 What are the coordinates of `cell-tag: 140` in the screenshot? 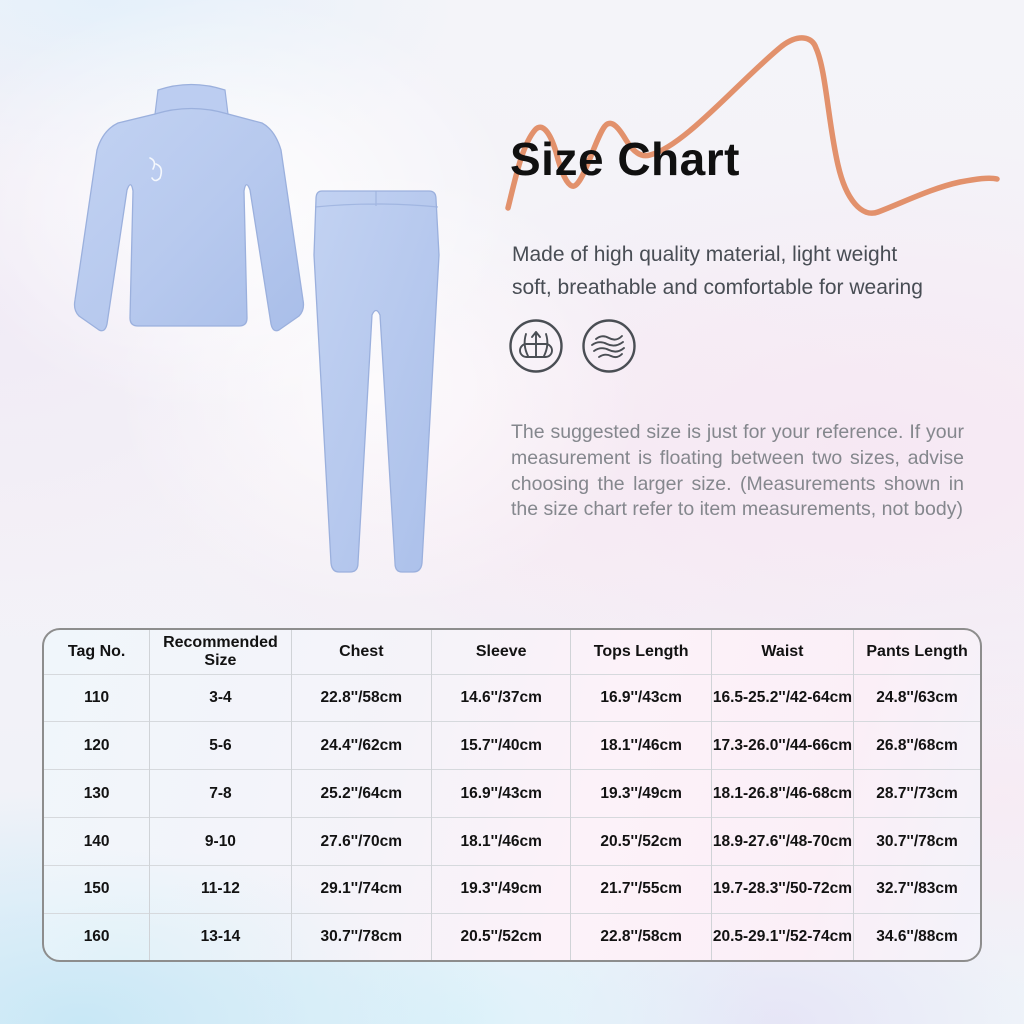 It's located at (97, 841).